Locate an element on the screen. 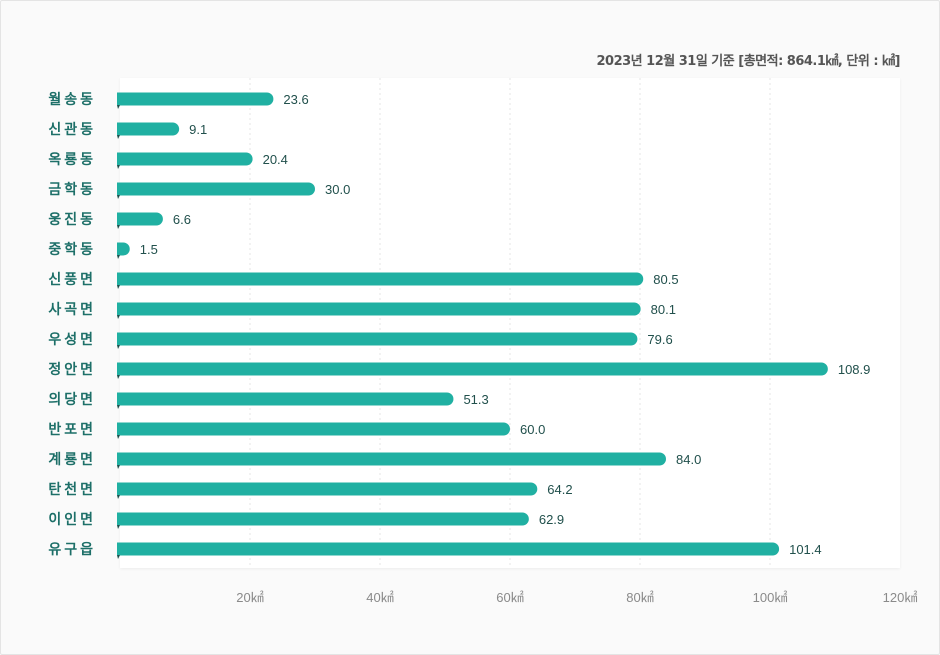 This screenshot has width=940, height=655. chart-note: 2023년 12월 31일 기준 [총면적: 864.1㎢, 단위 : ㎢] is located at coordinates (748, 61).